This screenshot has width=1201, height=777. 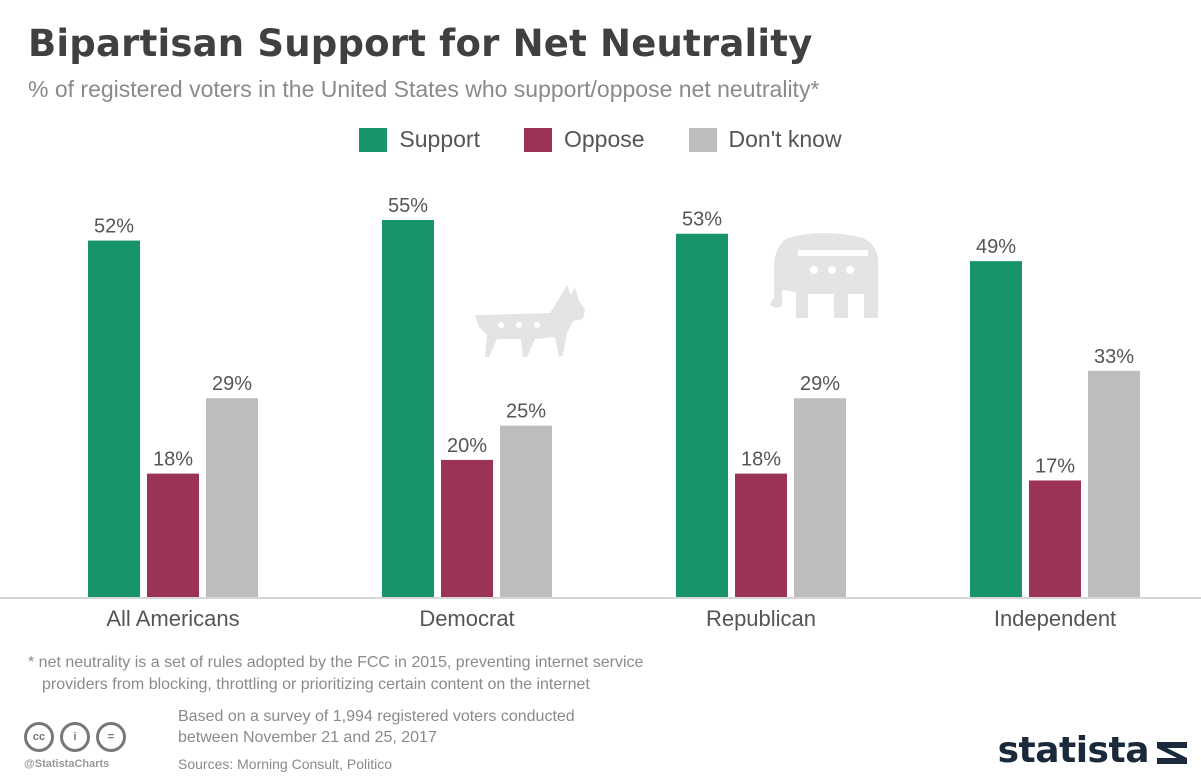 What do you see at coordinates (1055, 618) in the screenshot?
I see `category-label-3: Independent` at bounding box center [1055, 618].